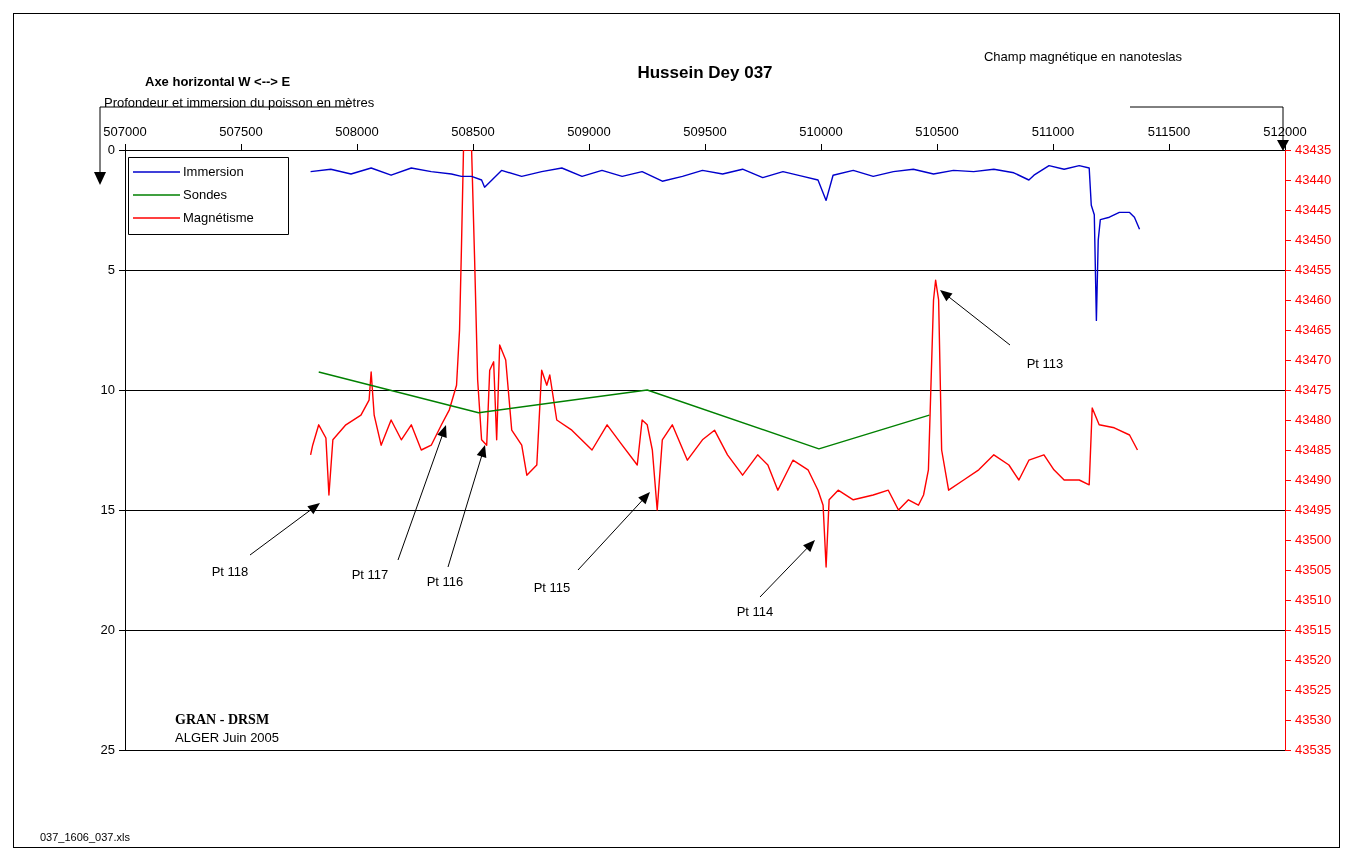  What do you see at coordinates (205, 194) in the screenshot?
I see `legend-label: Sondes` at bounding box center [205, 194].